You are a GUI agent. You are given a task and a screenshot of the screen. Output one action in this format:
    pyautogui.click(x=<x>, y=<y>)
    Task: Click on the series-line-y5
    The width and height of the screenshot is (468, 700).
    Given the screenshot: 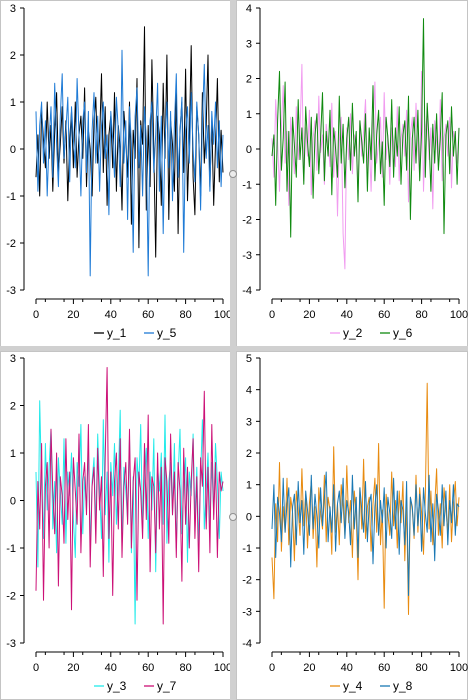 What is the action you would take?
    pyautogui.click(x=129, y=163)
    